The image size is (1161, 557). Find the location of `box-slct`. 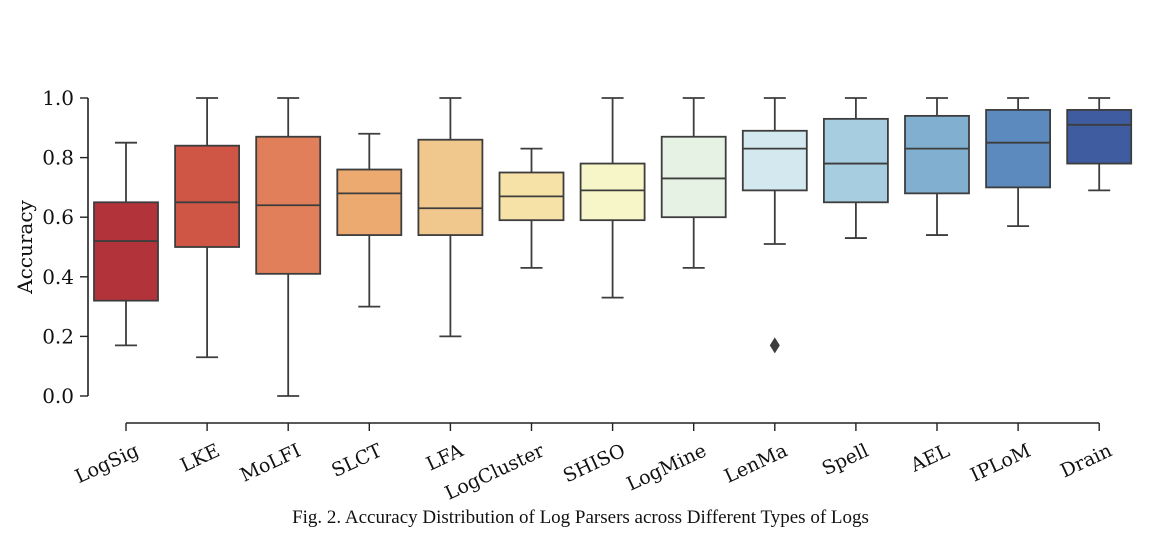

box-slct is located at coordinates (369, 220).